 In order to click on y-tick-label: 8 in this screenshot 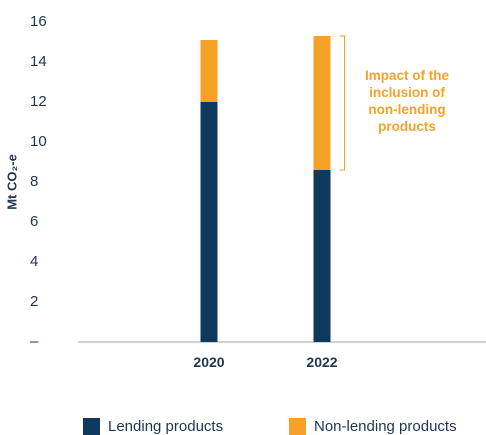, I will do `click(34, 181)`.